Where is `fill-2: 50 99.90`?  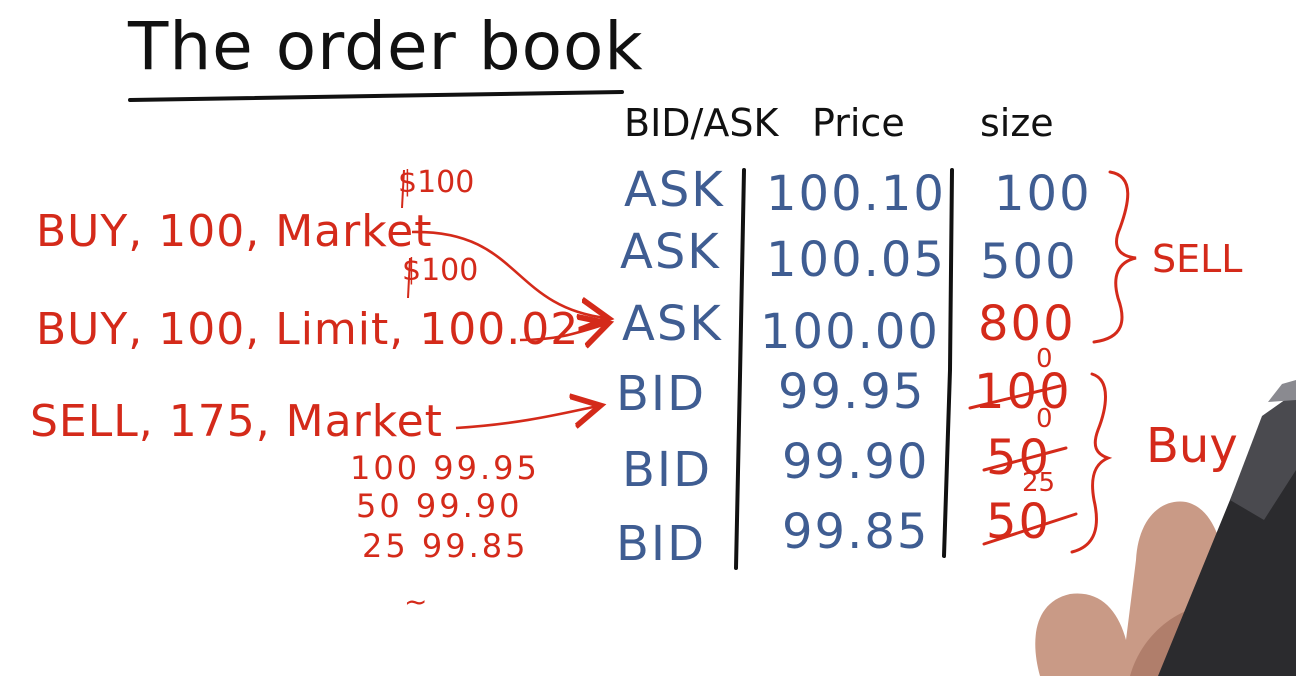 fill-2: 50 99.90 is located at coordinates (439, 506).